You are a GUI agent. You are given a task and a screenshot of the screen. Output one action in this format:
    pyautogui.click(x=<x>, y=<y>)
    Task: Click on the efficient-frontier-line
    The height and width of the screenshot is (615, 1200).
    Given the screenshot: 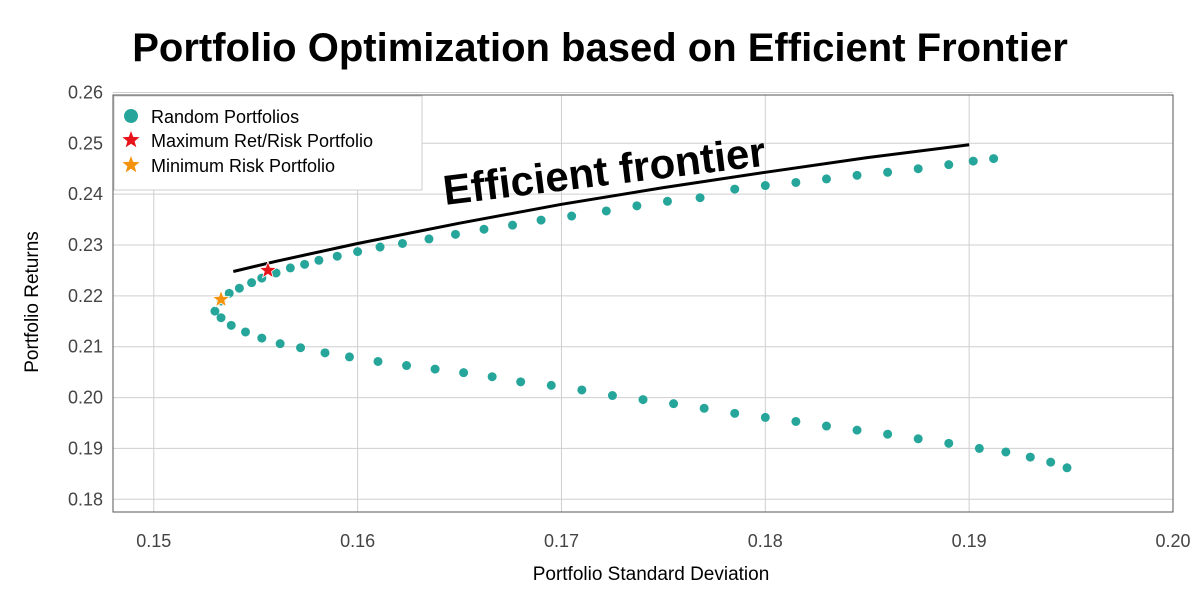 What is the action you would take?
    pyautogui.click(x=601, y=208)
    